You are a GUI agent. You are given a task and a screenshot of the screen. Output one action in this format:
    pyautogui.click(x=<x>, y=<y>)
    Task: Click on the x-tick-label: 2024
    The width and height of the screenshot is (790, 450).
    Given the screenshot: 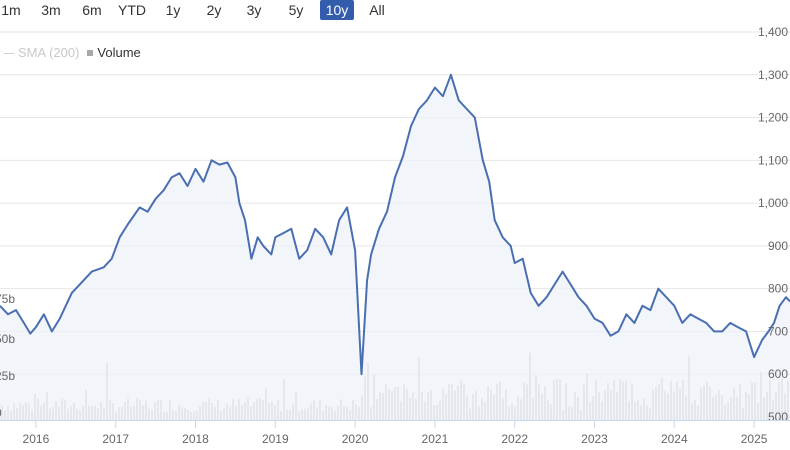 What is the action you would take?
    pyautogui.click(x=674, y=439)
    